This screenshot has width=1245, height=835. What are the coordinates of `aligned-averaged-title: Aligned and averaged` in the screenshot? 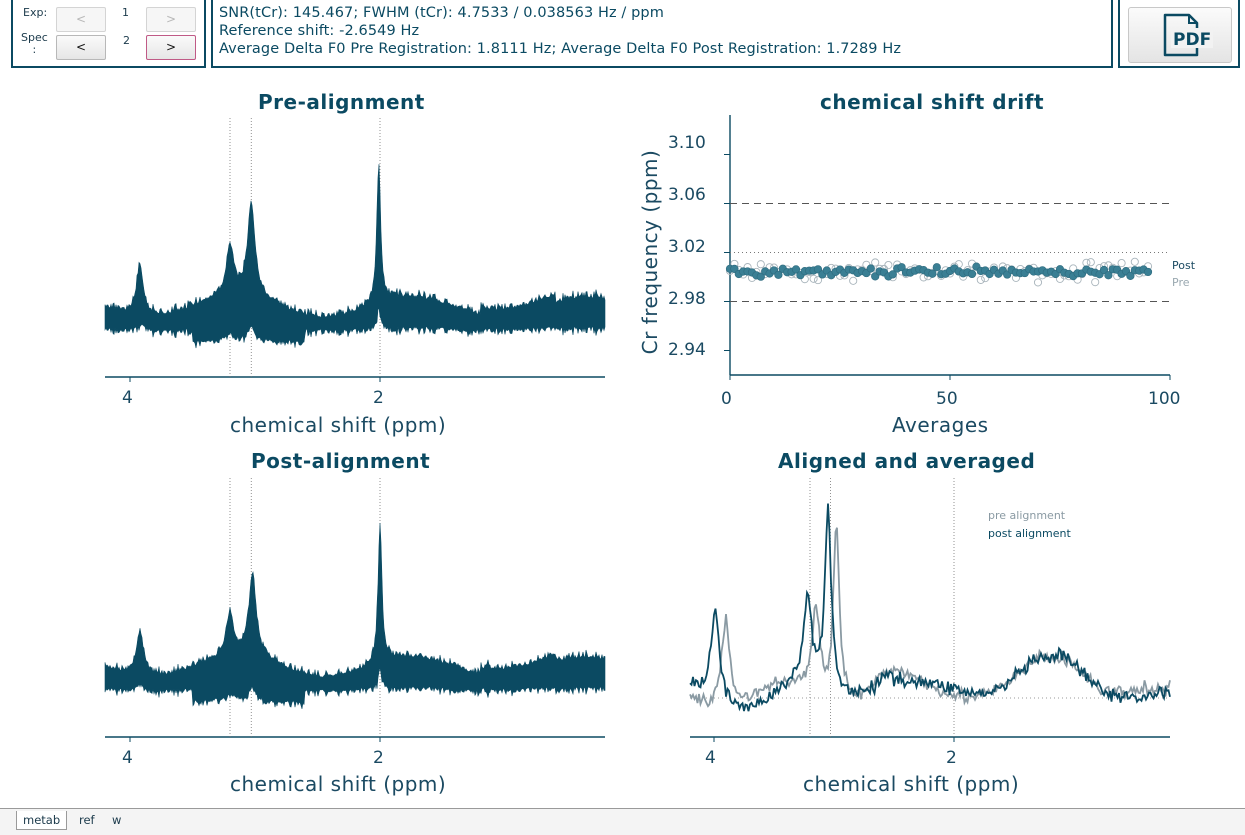 It's located at (907, 461).